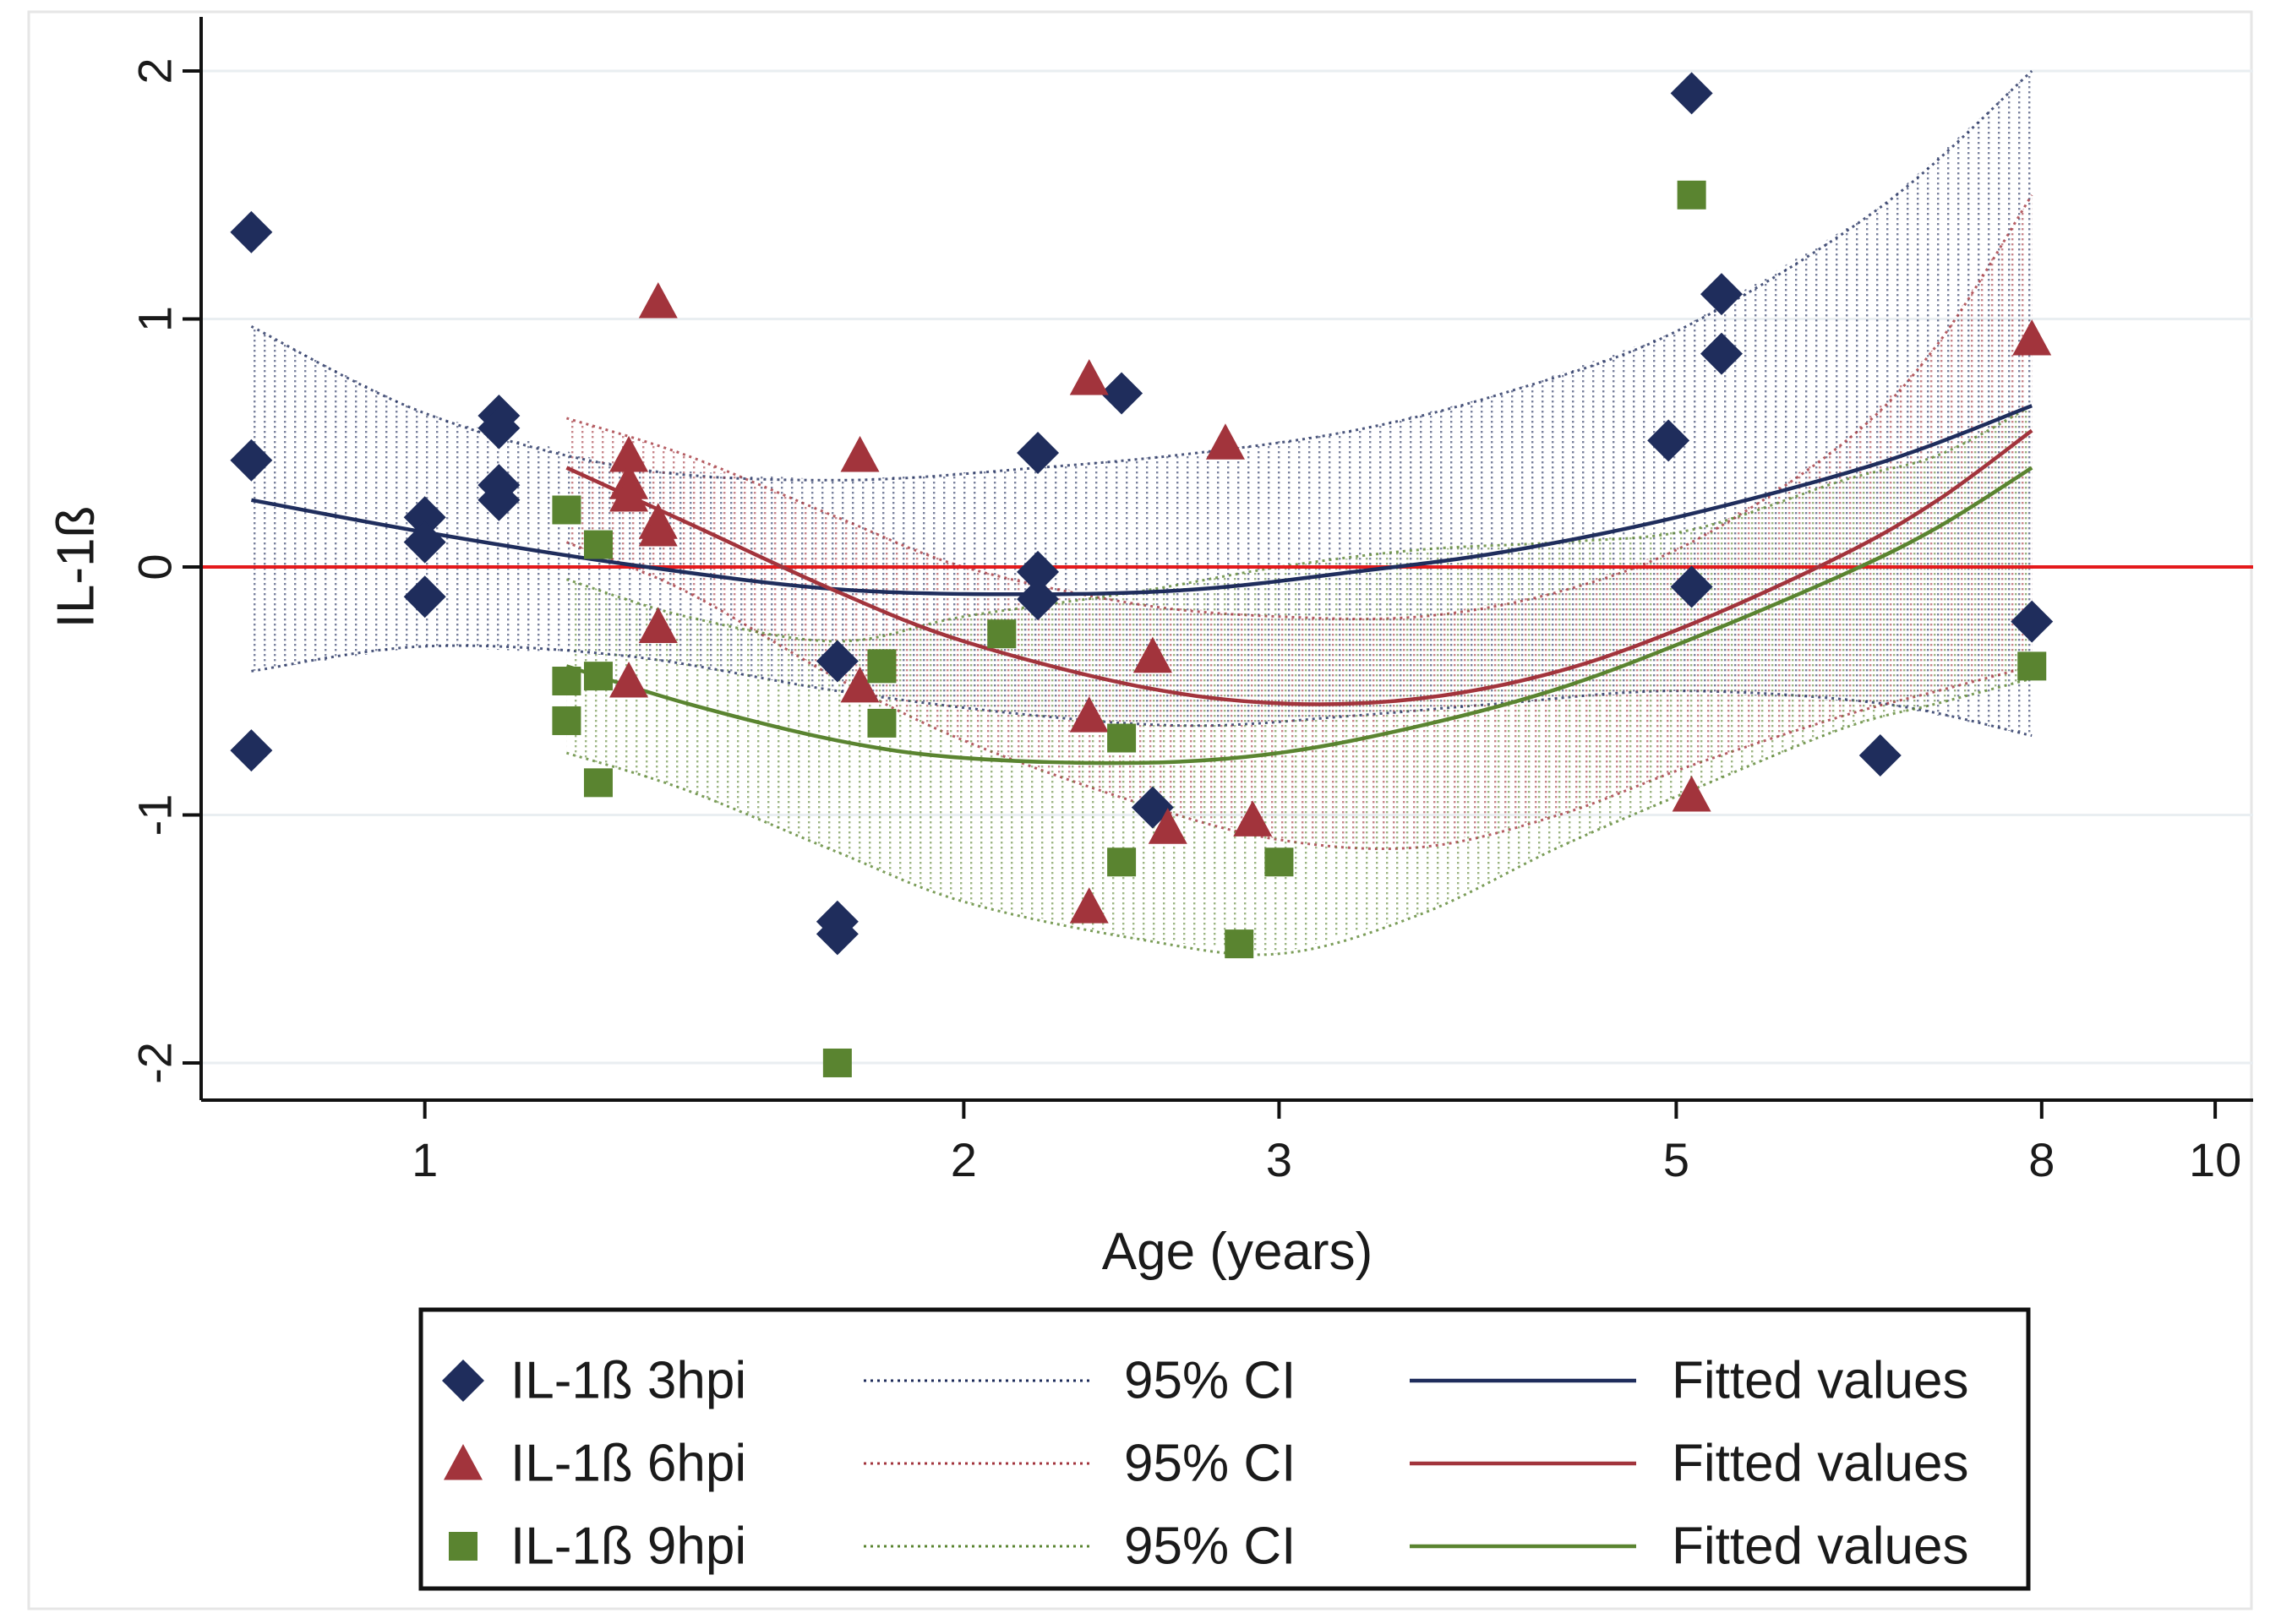 This screenshot has width=2292, height=1624. Describe the element at coordinates (628, 1547) in the screenshot. I see `legend-series-label: IL-1ß 9hpi` at that location.